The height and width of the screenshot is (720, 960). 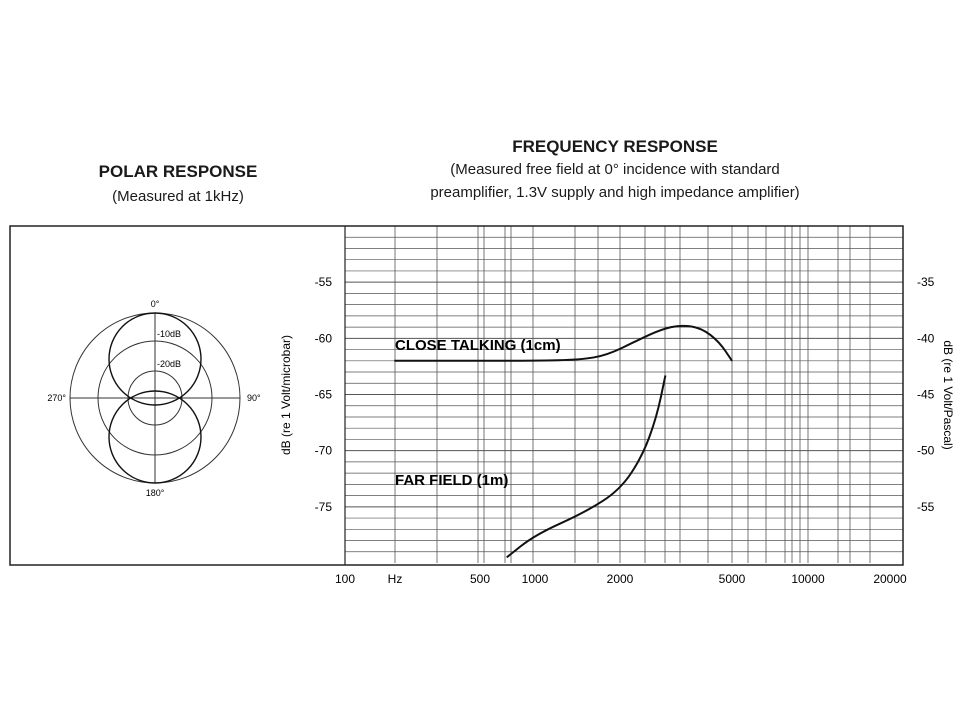 I want to click on ring-label-10db: -10dB, so click(x=169, y=334).